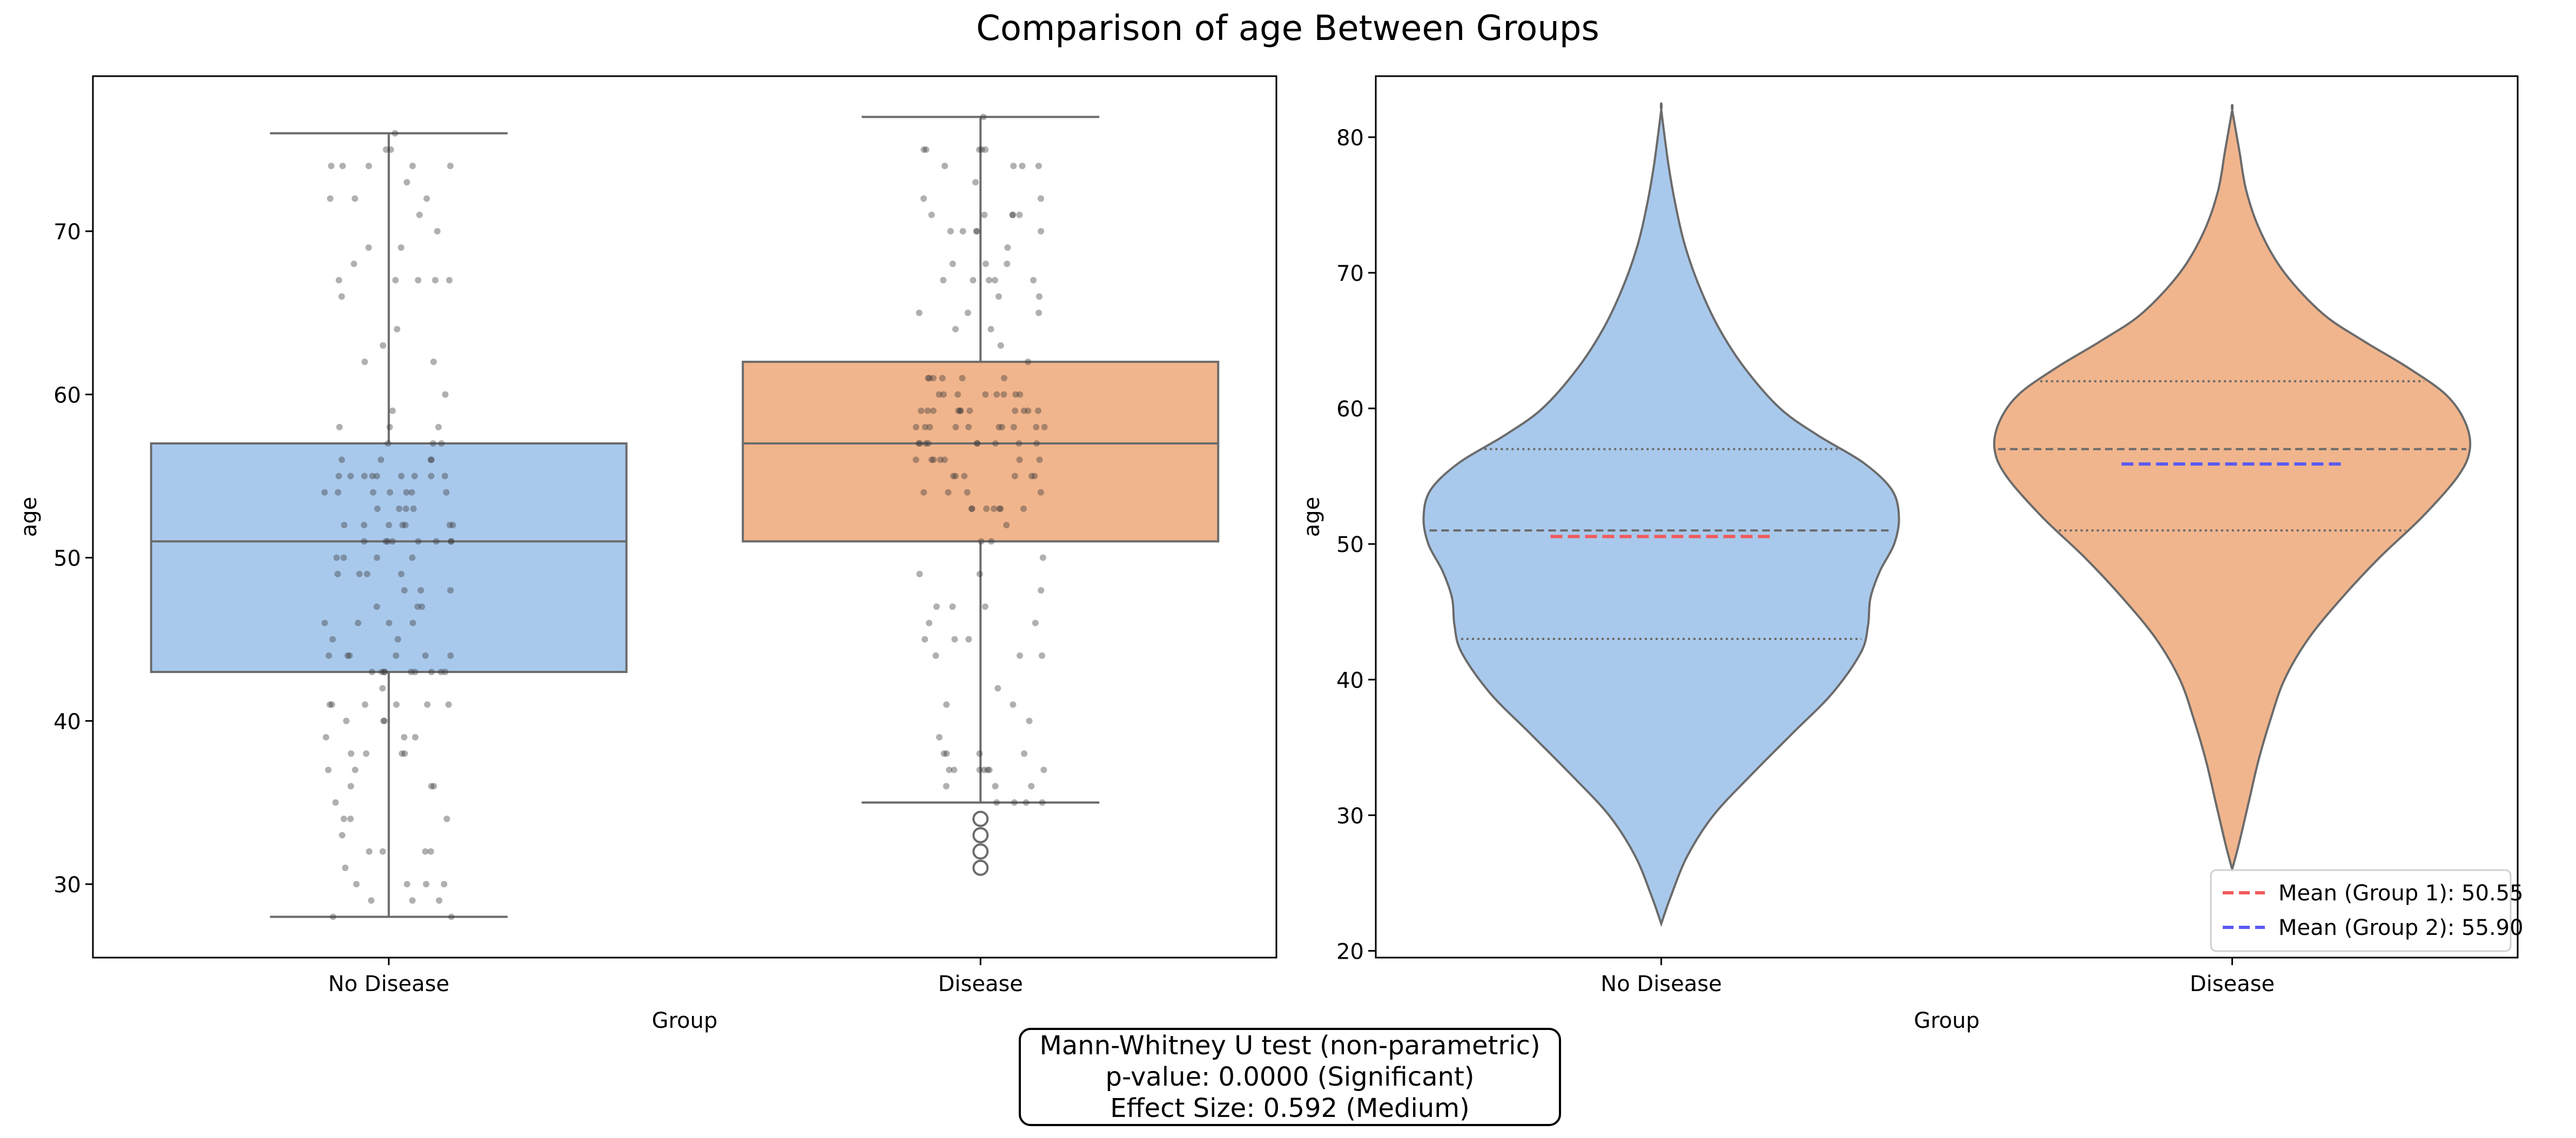 The image size is (2576, 1138). What do you see at coordinates (981, 496) in the screenshot?
I see `box-disease` at bounding box center [981, 496].